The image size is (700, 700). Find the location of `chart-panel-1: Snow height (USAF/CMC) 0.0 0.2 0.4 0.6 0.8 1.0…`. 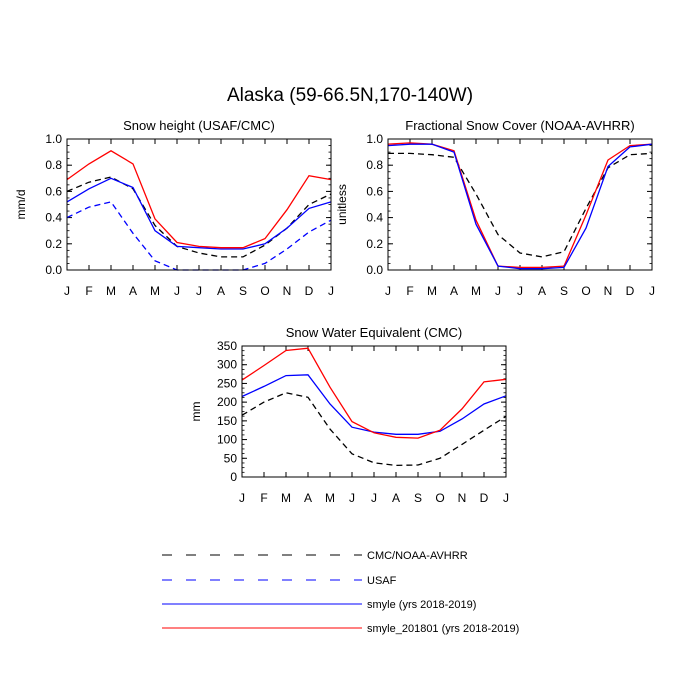

chart-panel-1: Snow height (USAF/CMC) 0.0 0.2 0.4 0.6 0.8 1.0… is located at coordinates (174, 208).